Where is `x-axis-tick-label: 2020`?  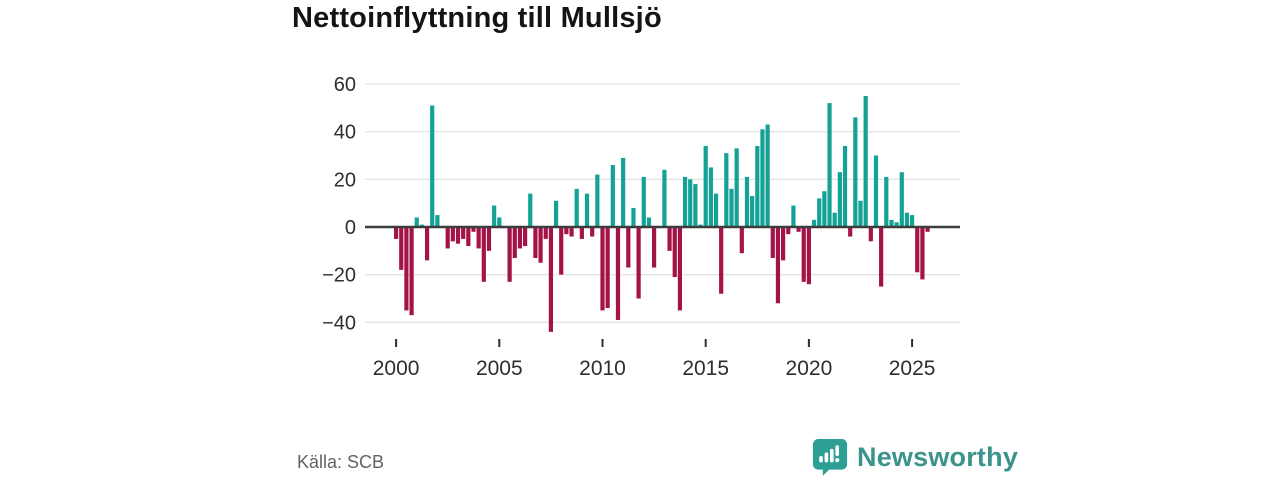 x-axis-tick-label: 2020 is located at coordinates (809, 368).